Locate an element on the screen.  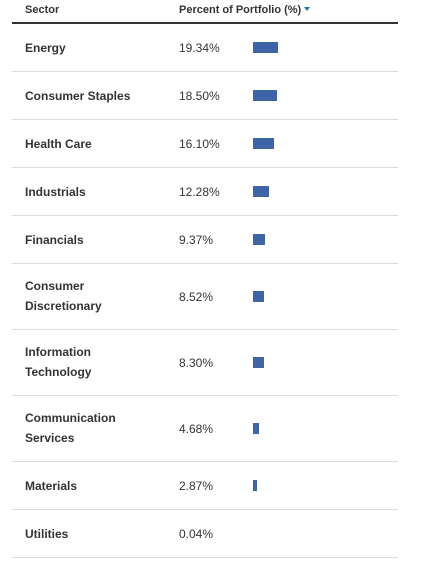
table-row: Materials 2.87% is located at coordinates (205, 486).